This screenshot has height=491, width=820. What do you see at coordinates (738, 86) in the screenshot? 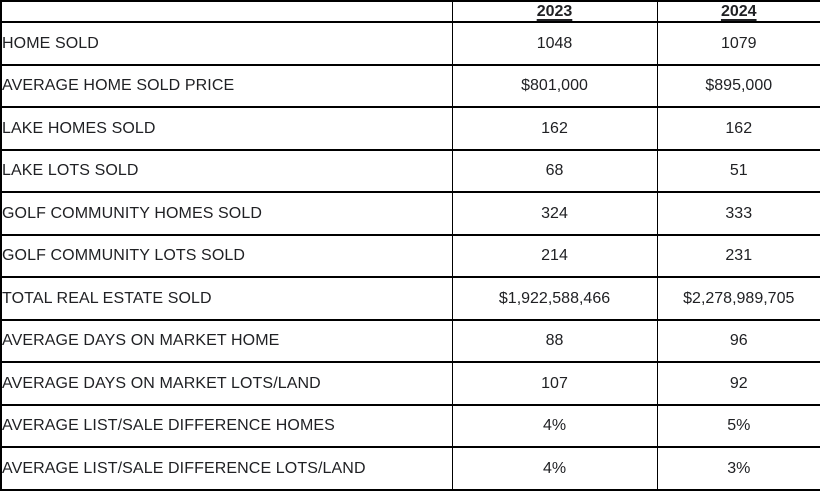
I see `value-2024: $895,000` at bounding box center [738, 86].